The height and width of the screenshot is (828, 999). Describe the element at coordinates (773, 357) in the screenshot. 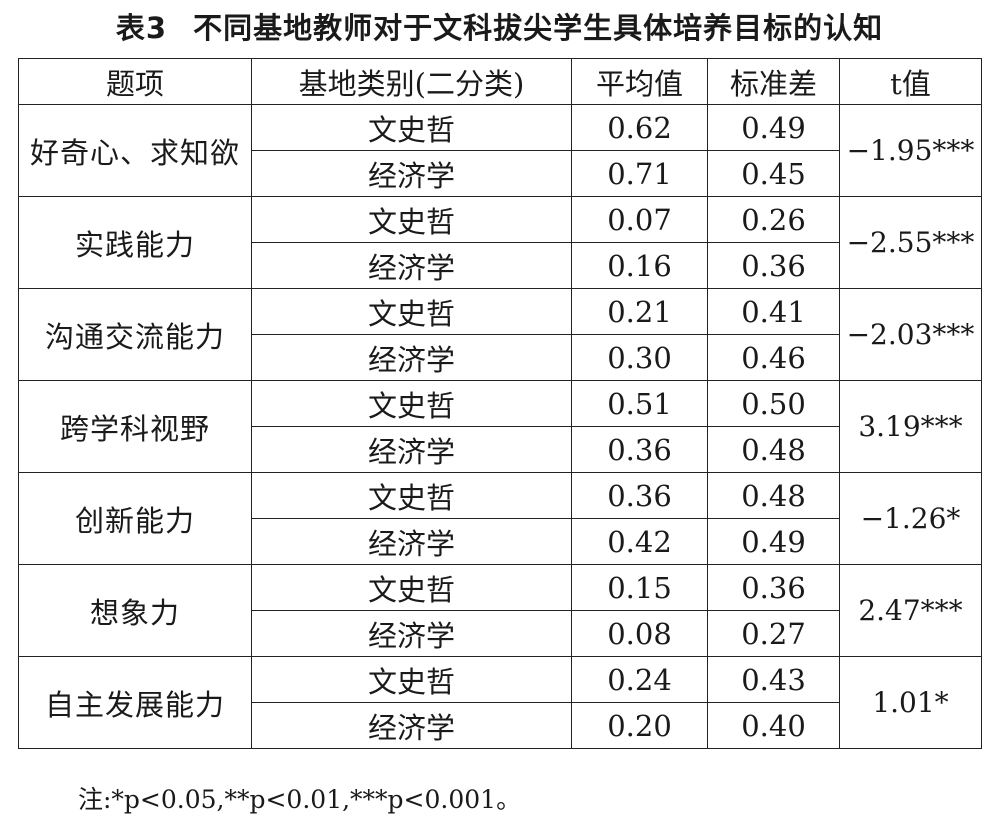

I see `sd-cell: 0.46` at that location.